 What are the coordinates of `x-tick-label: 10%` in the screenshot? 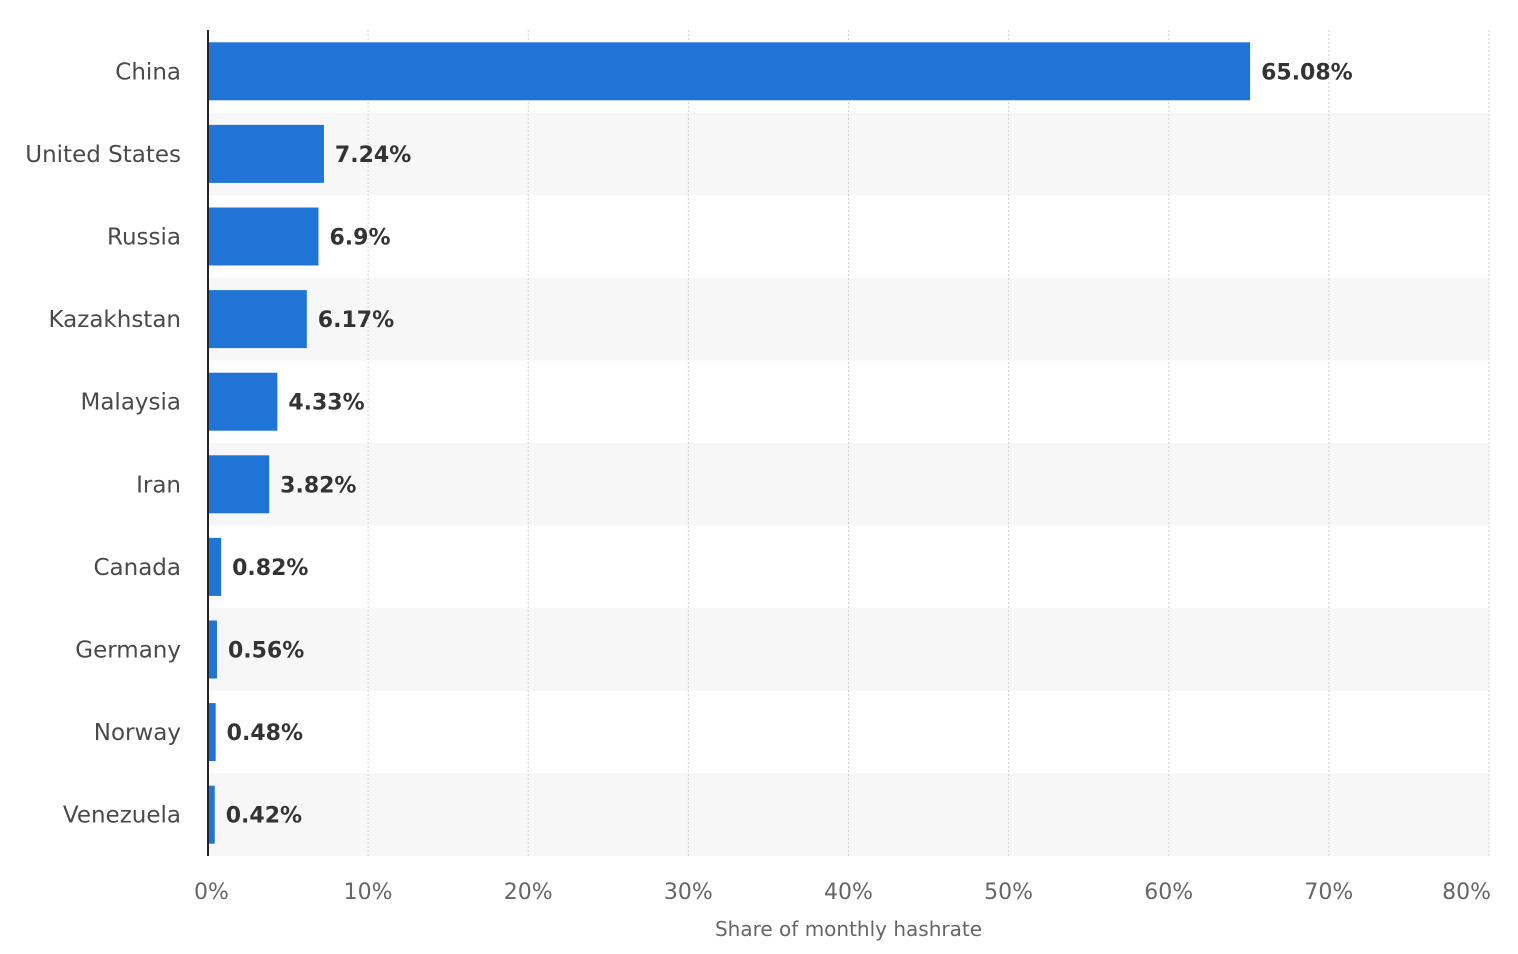 It's located at (368, 892).